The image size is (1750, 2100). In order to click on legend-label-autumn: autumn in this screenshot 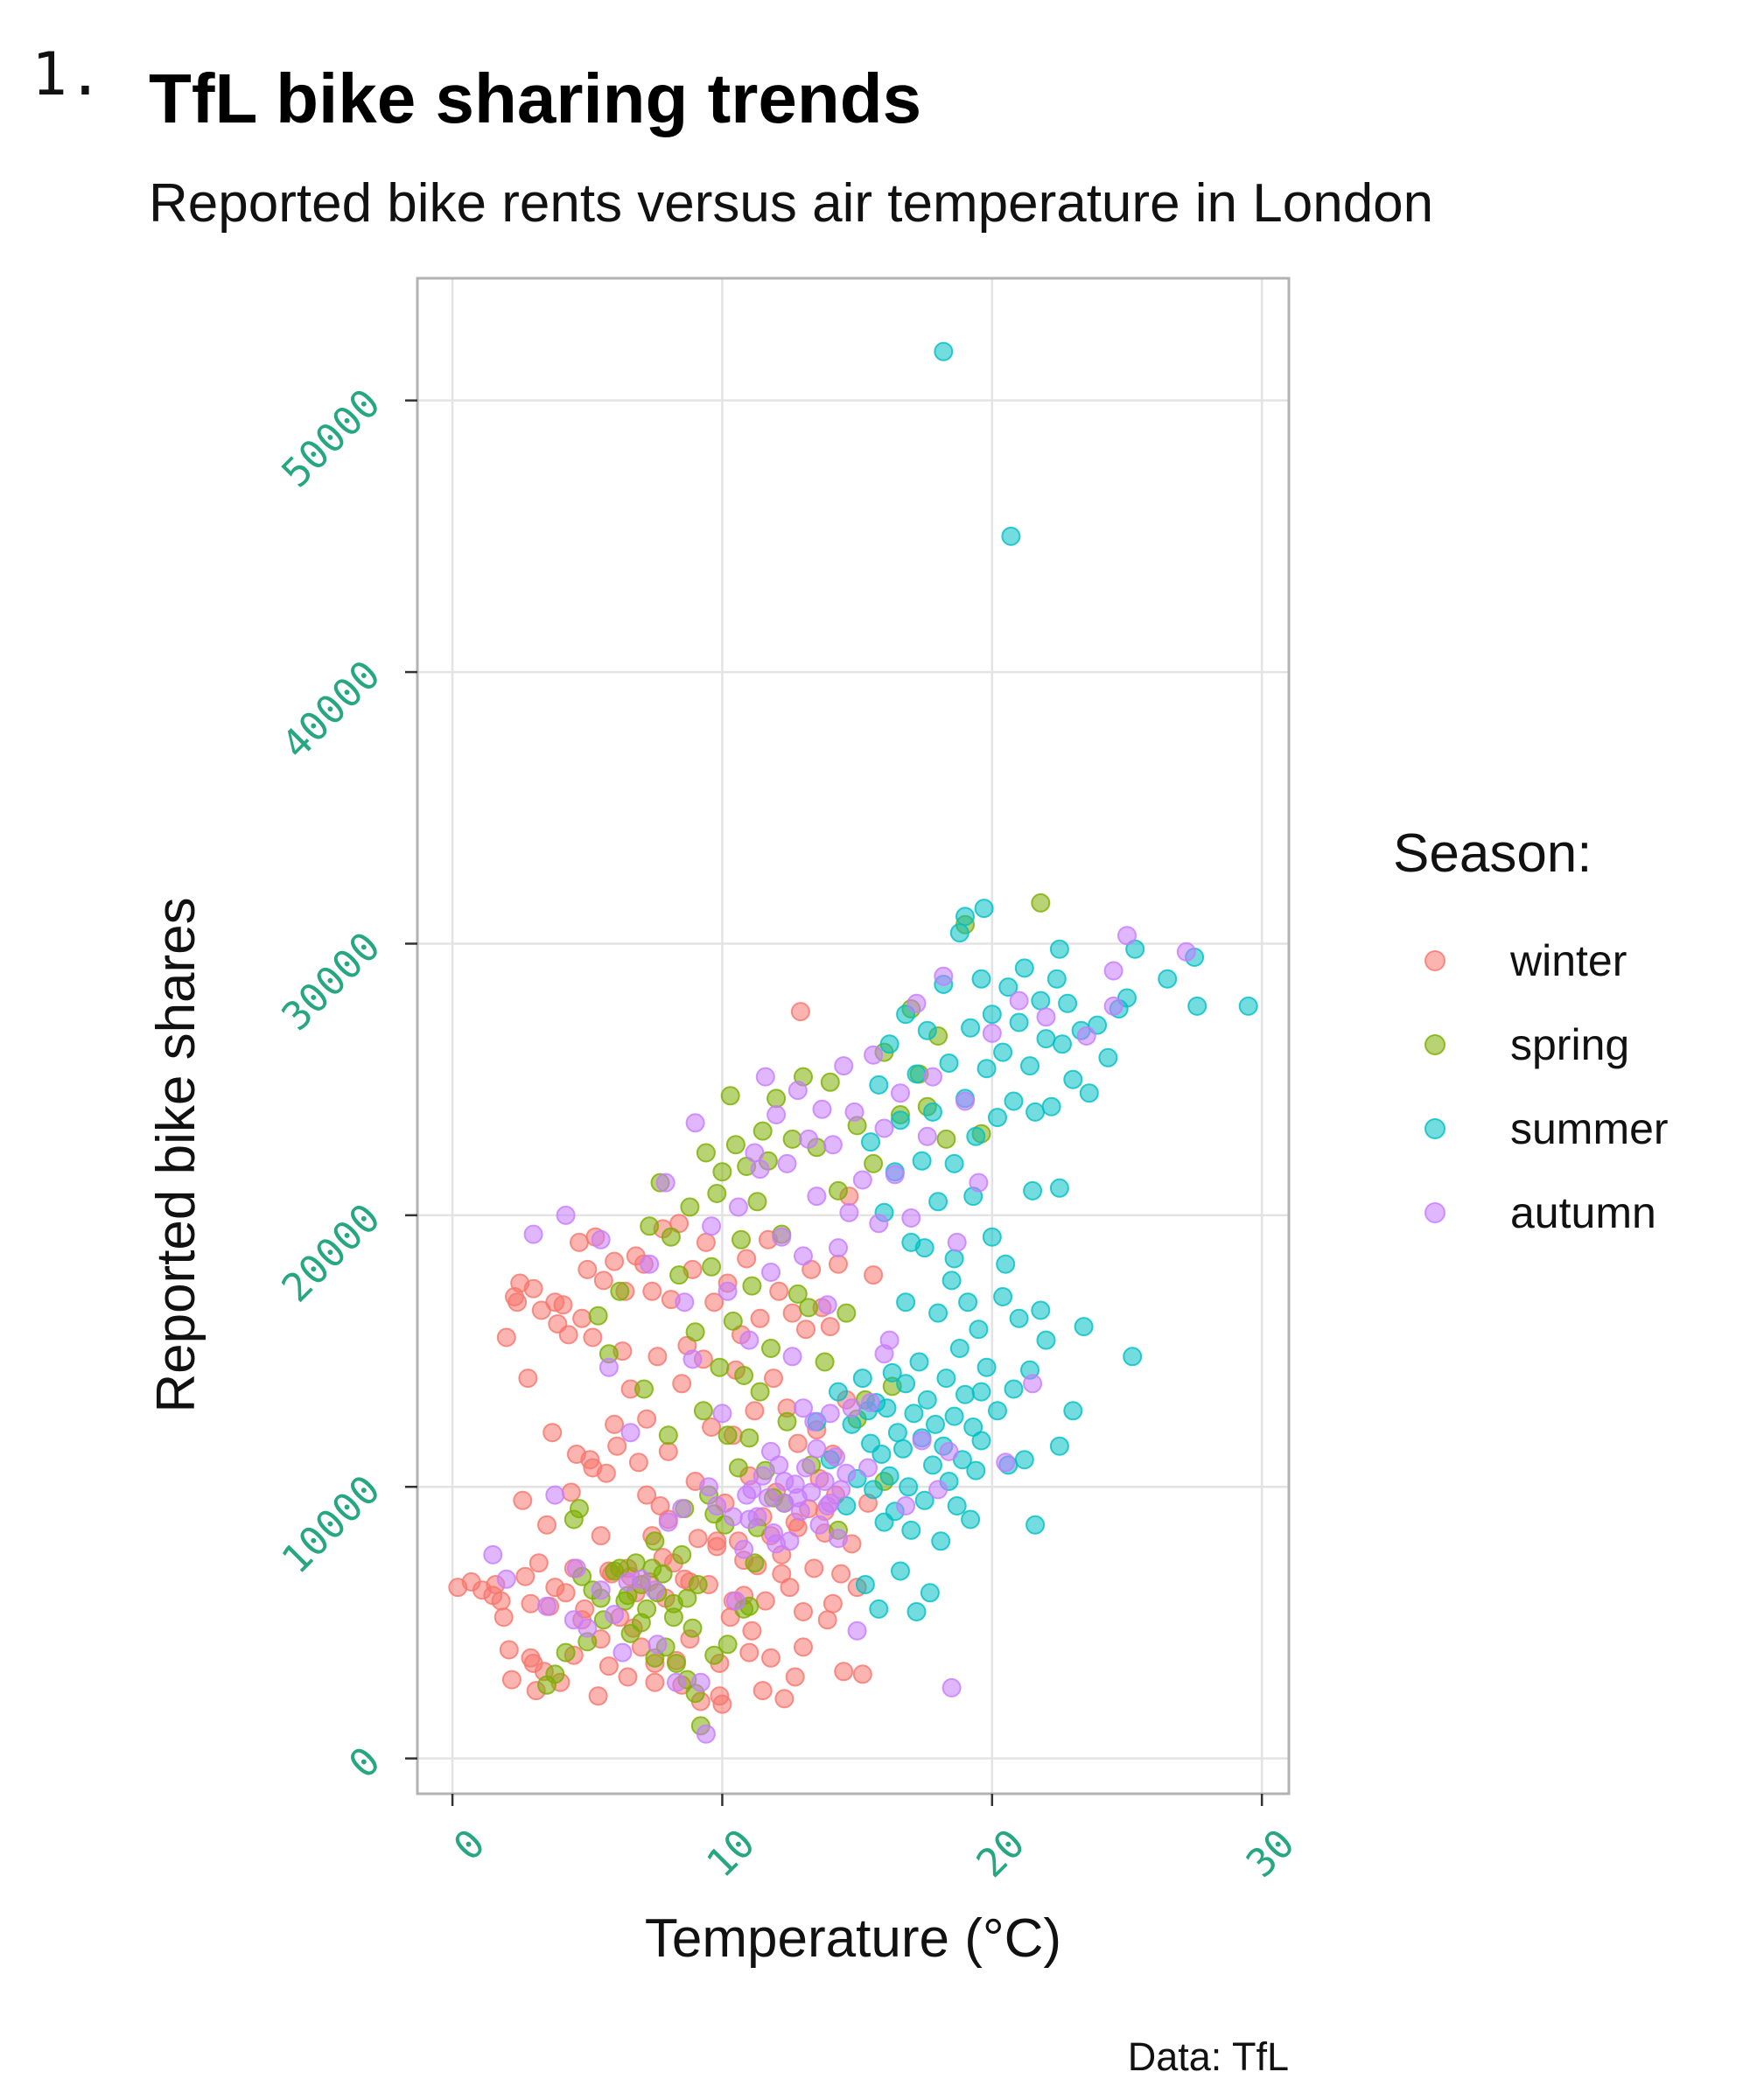, I will do `click(1583, 1212)`.